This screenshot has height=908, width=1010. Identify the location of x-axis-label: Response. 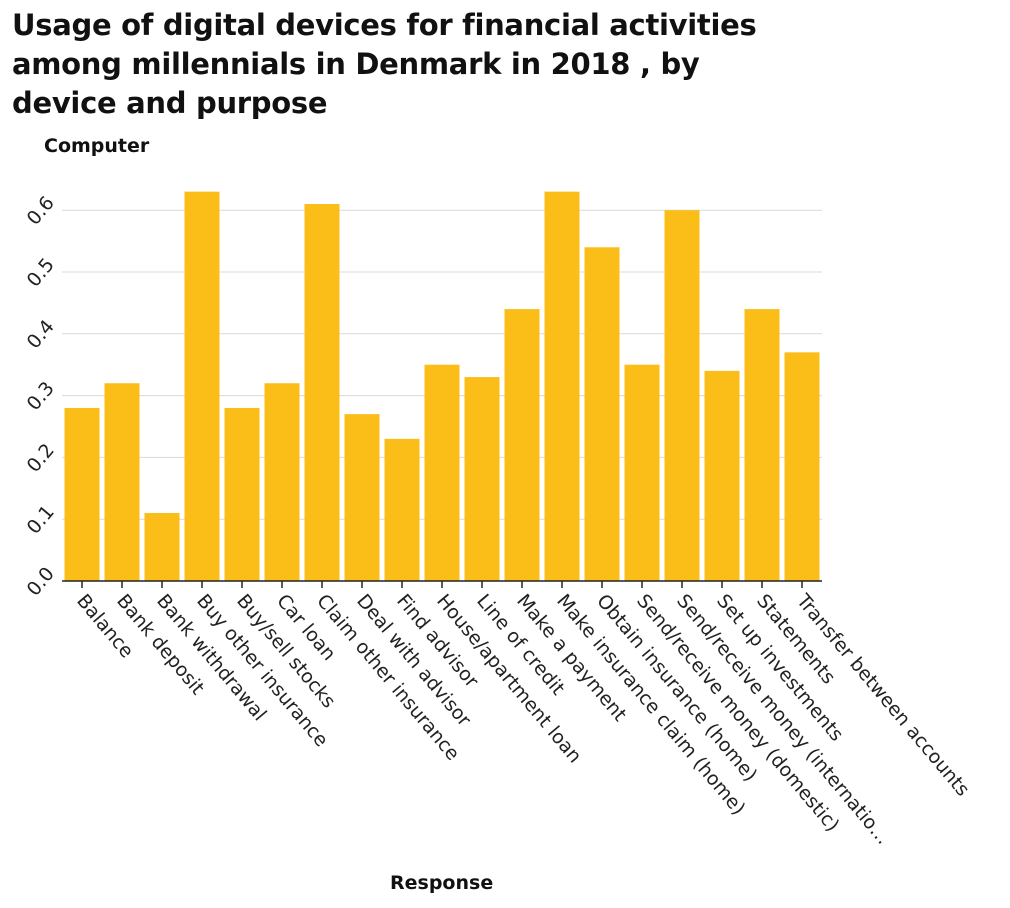
(442, 883).